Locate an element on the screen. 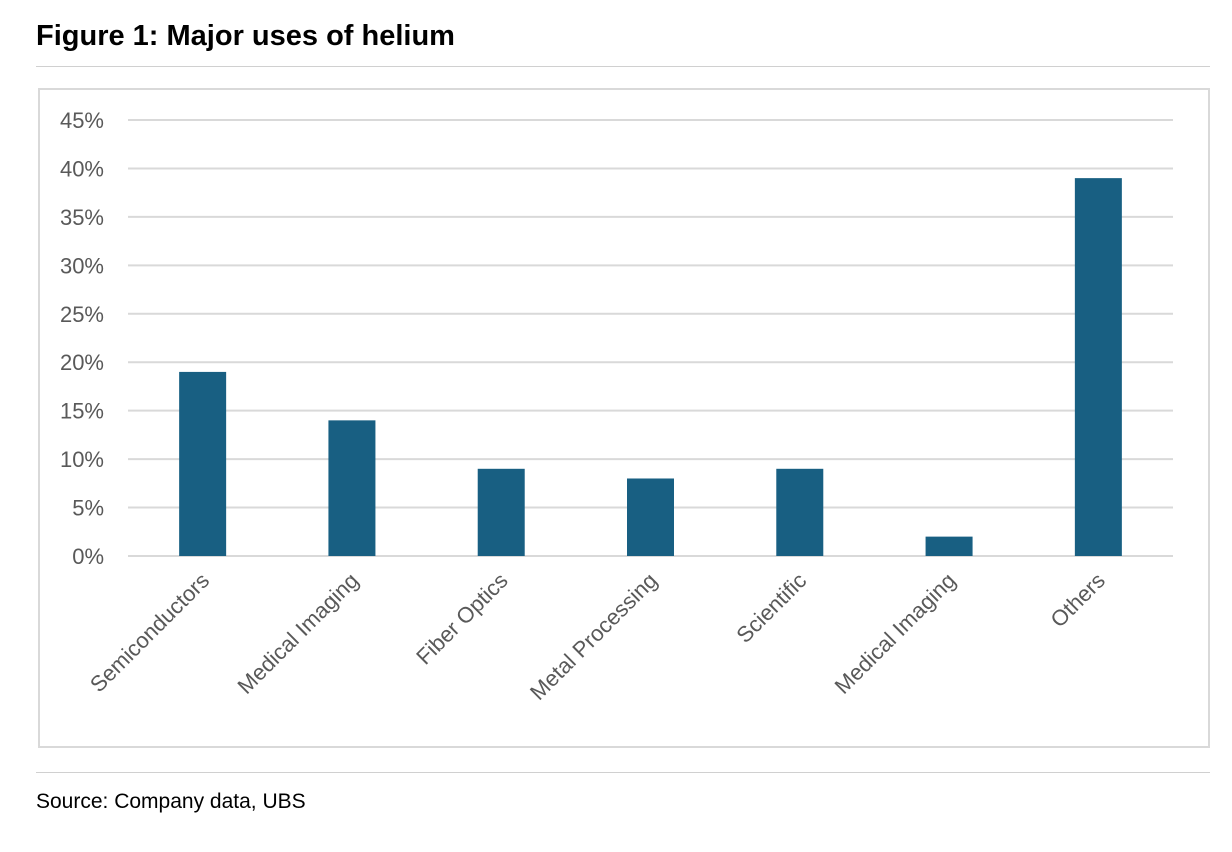 Image resolution: width=1232 pixels, height=852 pixels. x-tick-label: Fiber Optics is located at coordinates (462, 619).